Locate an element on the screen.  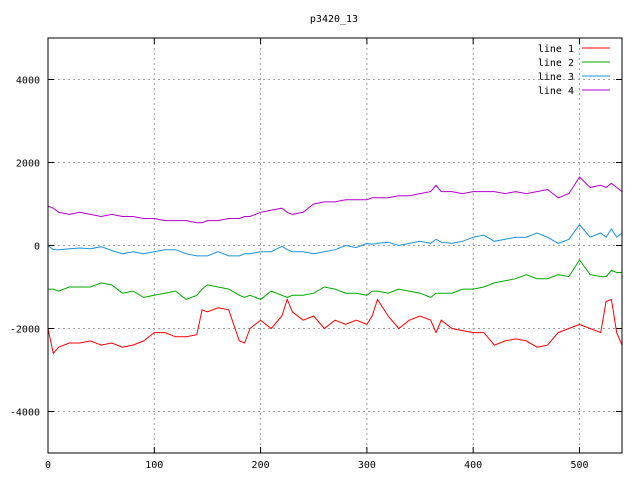
x-tick-label: 300 is located at coordinates (367, 465).